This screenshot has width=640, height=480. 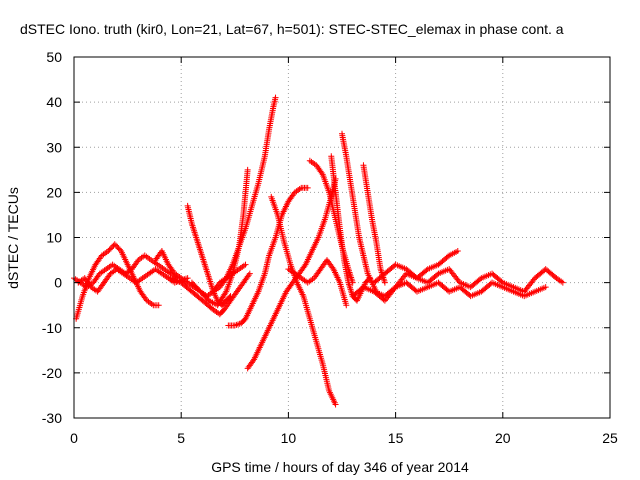 I want to click on y-tick-label: -20, so click(x=52, y=373).